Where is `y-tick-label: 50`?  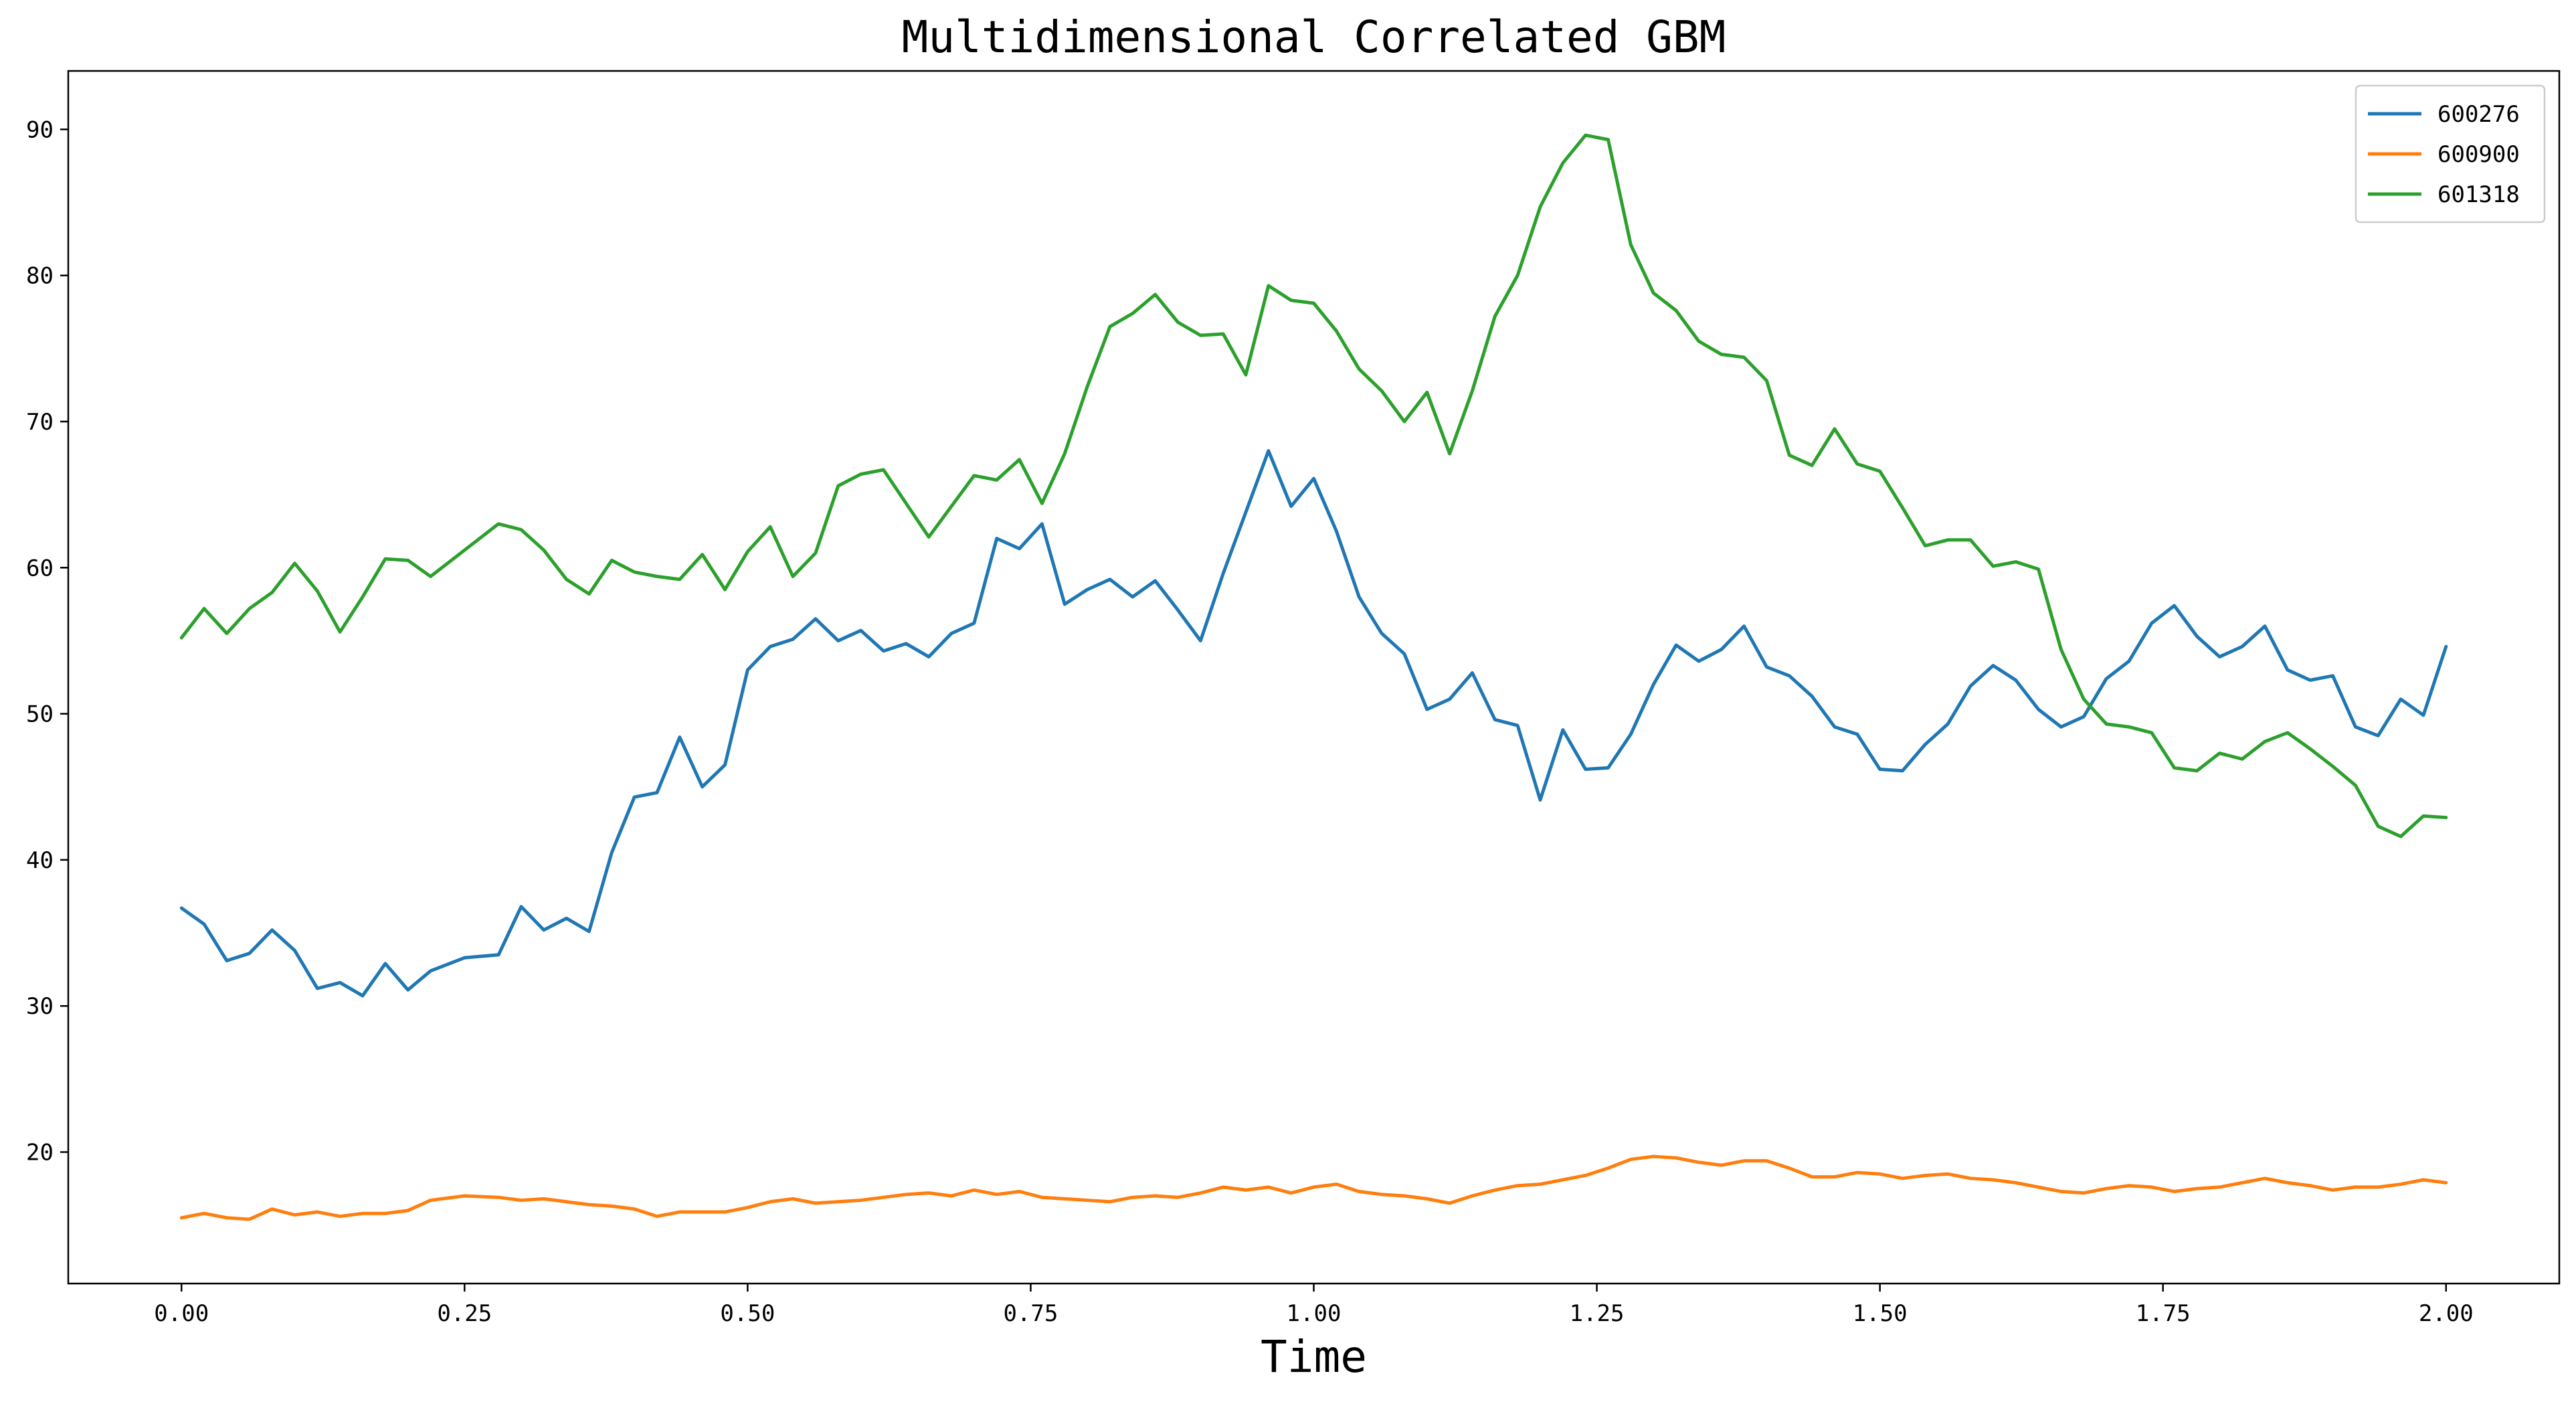
y-tick-label: 50 is located at coordinates (40, 714).